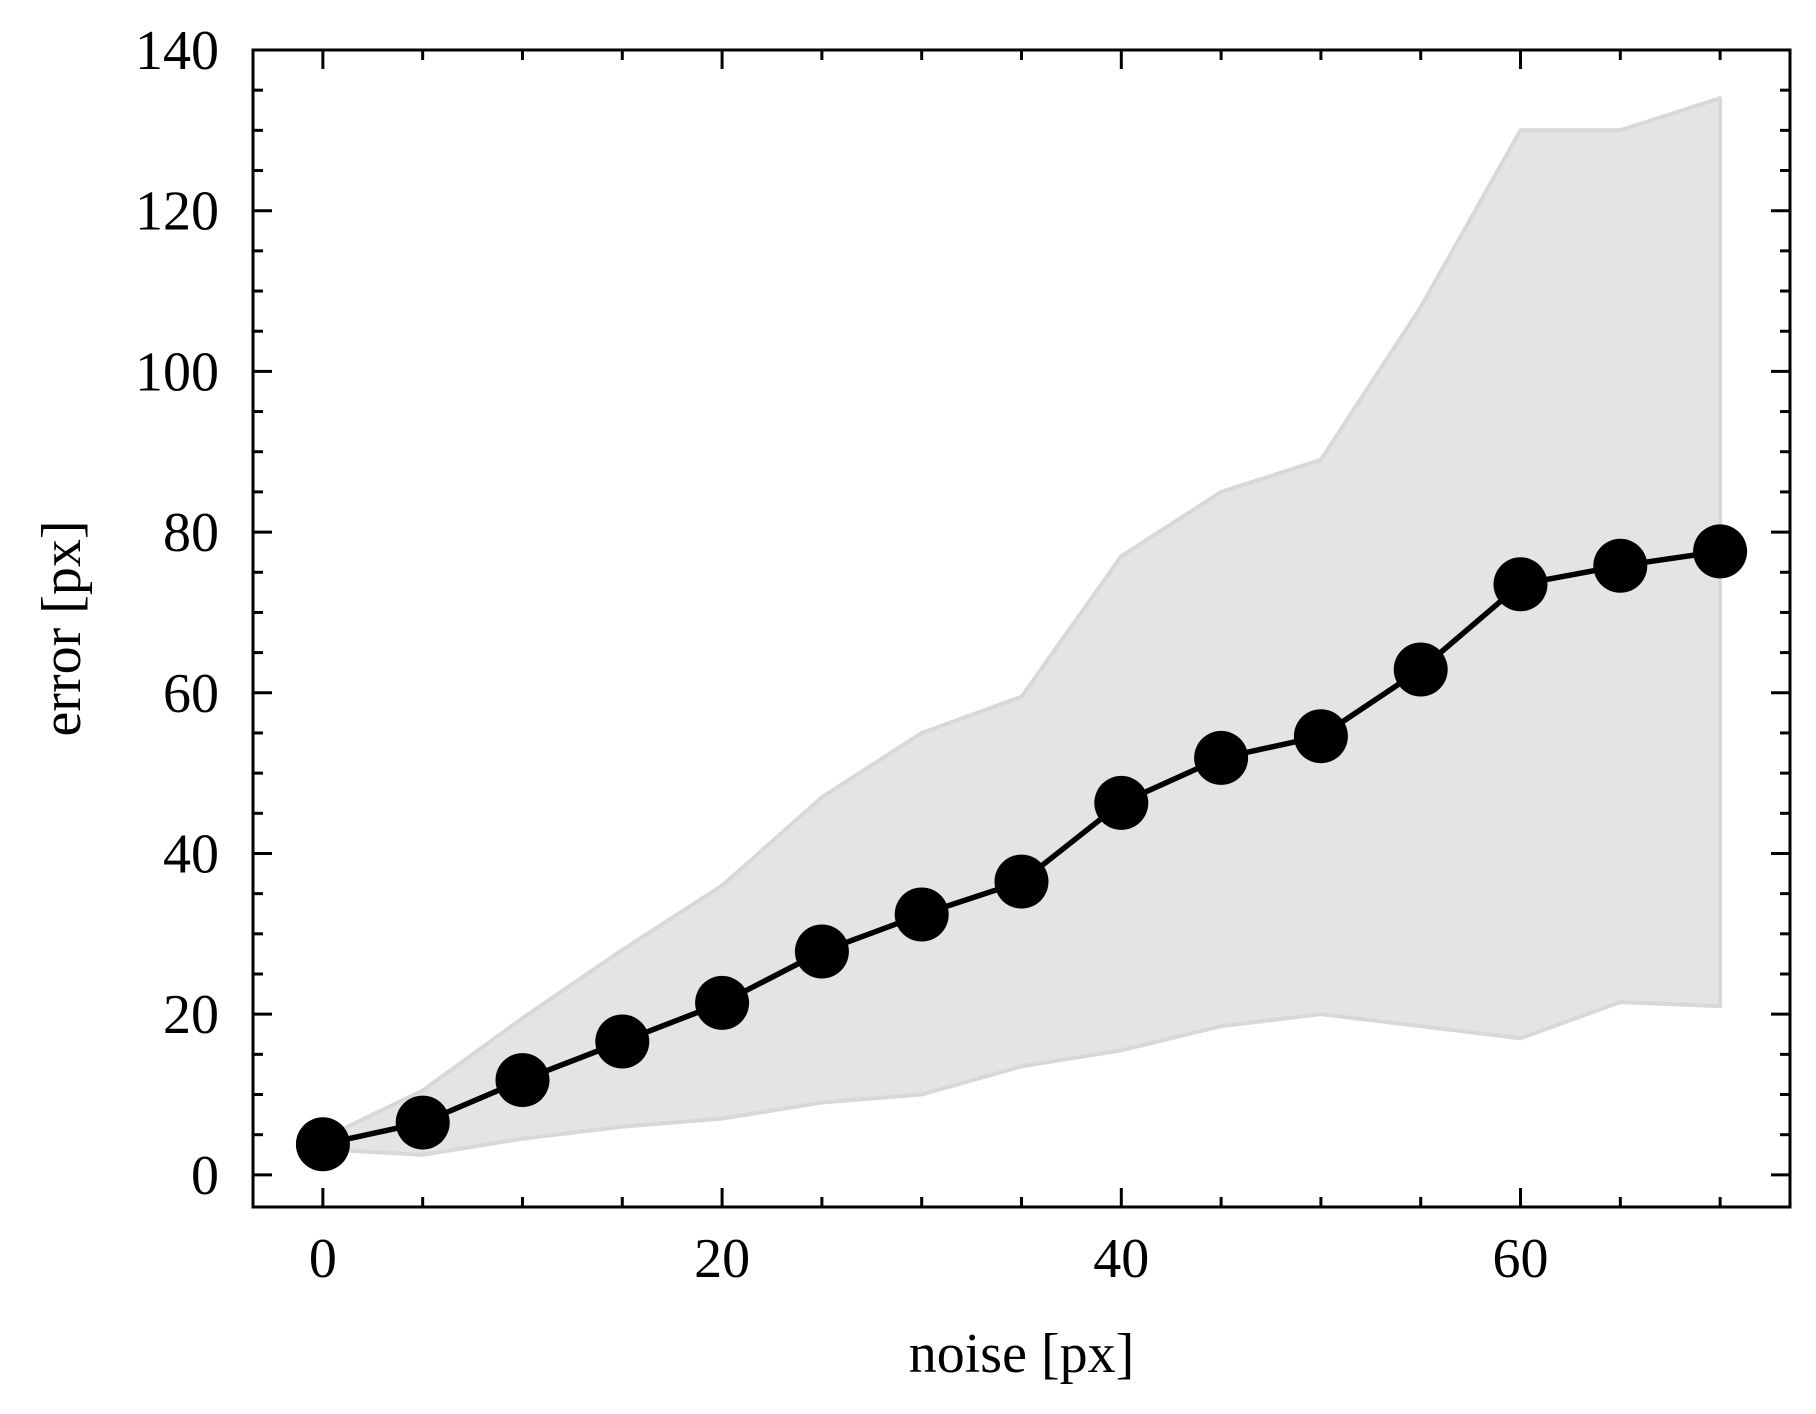 The height and width of the screenshot is (1414, 1816). Describe the element at coordinates (323, 1259) in the screenshot. I see `x-tick-label: 0` at that location.